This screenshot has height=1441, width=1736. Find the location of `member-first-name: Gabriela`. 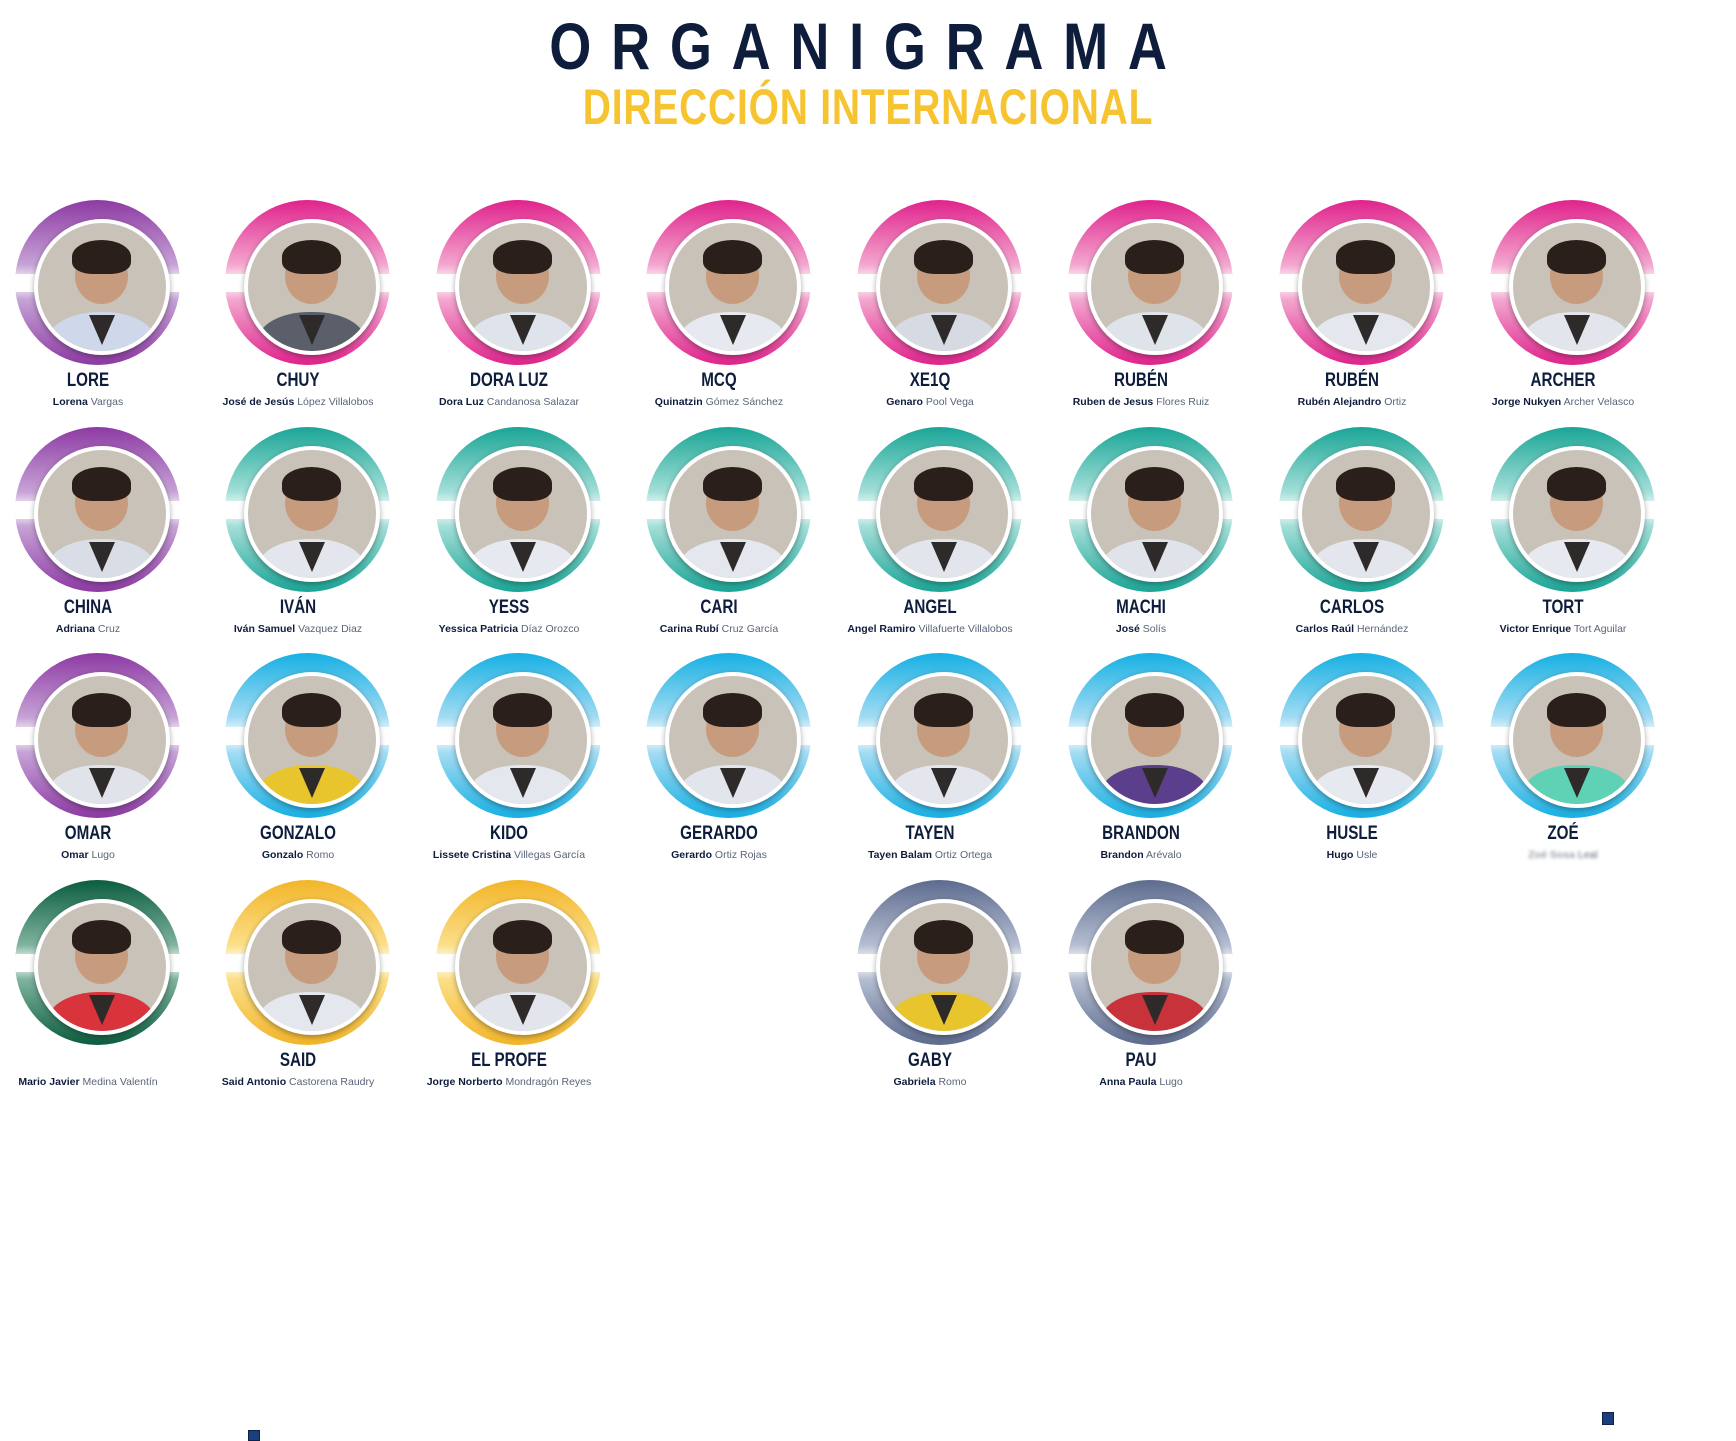

member-first-name: Gabriela is located at coordinates (914, 1082).